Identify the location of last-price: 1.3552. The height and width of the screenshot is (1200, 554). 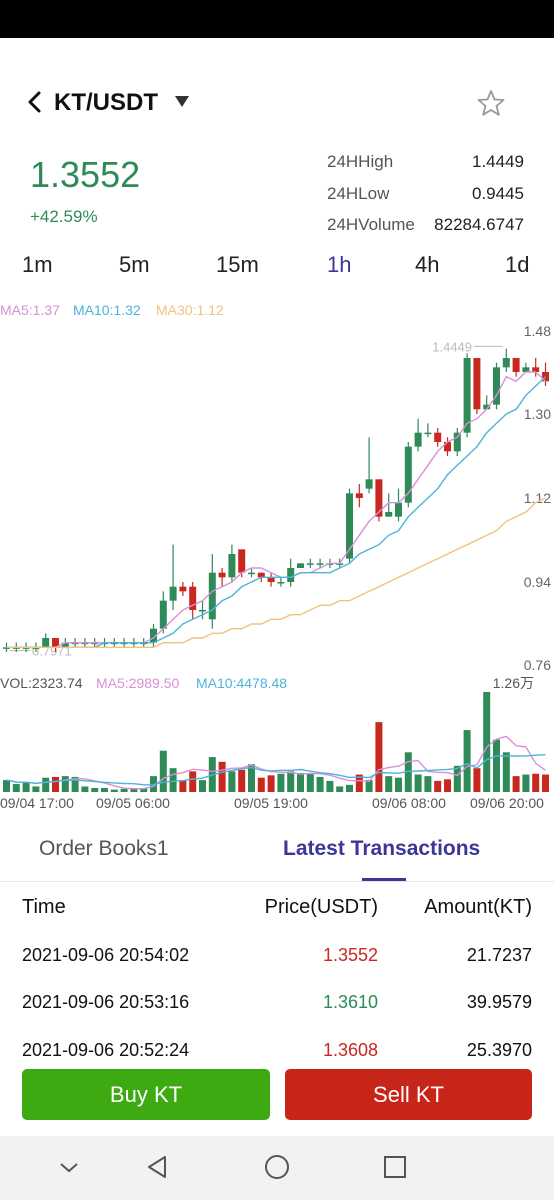
(85, 174).